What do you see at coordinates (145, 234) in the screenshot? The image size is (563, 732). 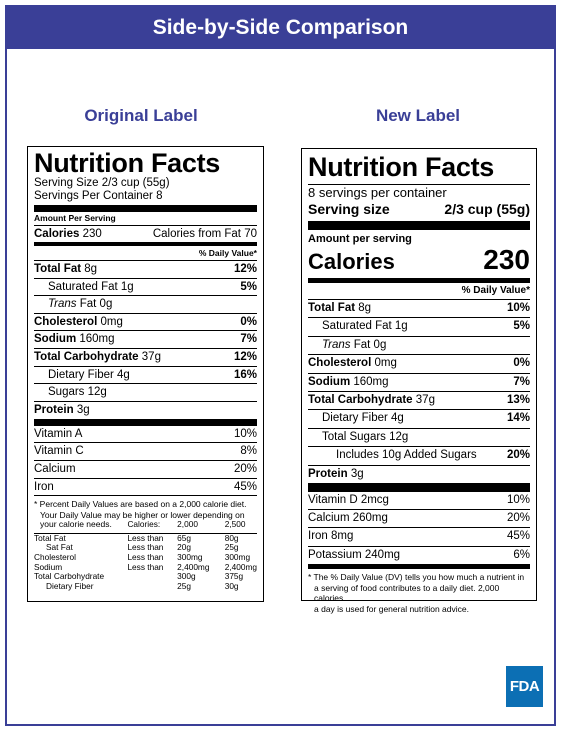 I see `original-calories-row: Calories 230 Calories from Fat 70` at bounding box center [145, 234].